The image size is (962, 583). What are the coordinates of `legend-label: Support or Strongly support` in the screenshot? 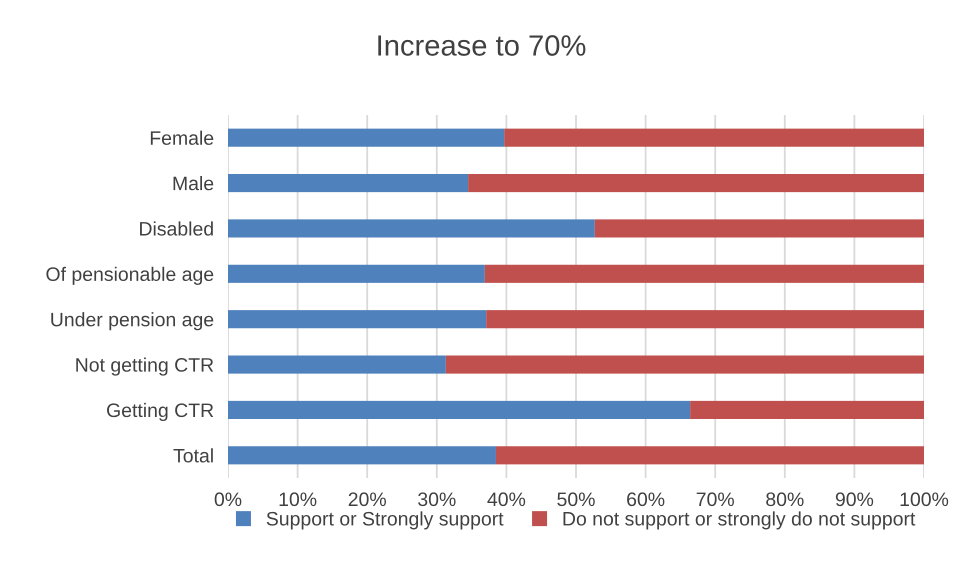 It's located at (385, 520).